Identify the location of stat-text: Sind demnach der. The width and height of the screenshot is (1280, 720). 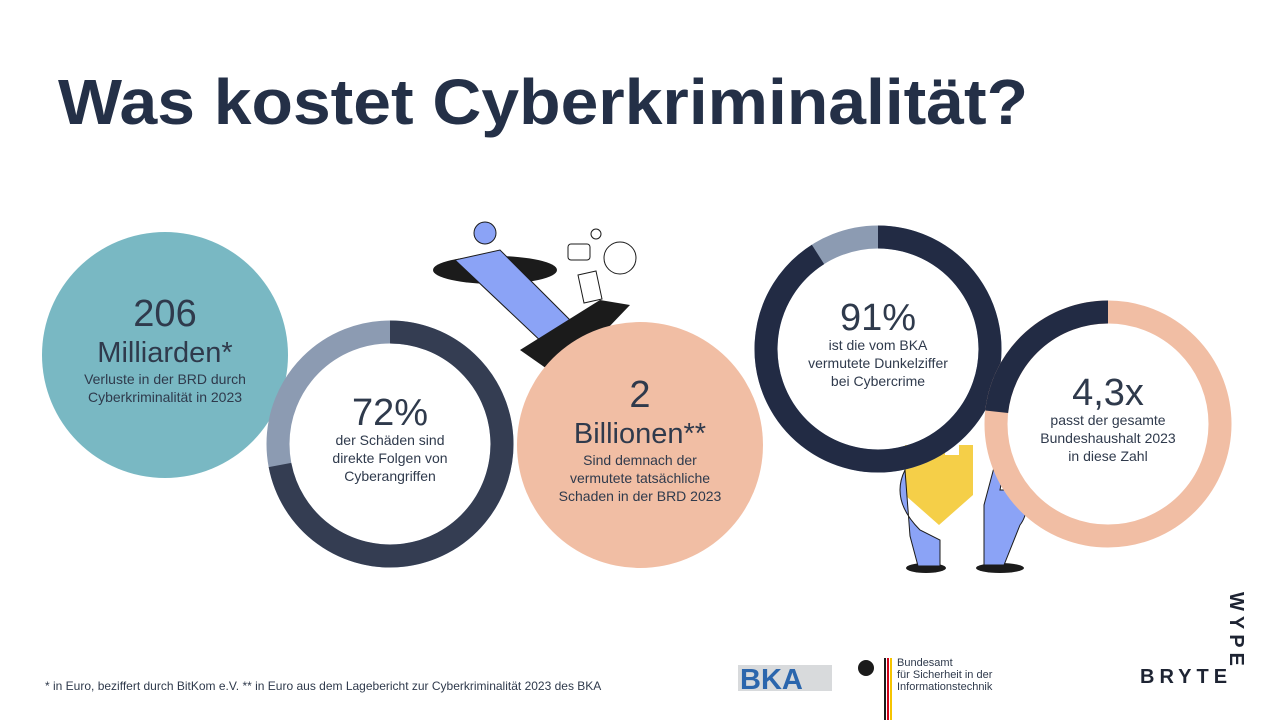
(640, 460).